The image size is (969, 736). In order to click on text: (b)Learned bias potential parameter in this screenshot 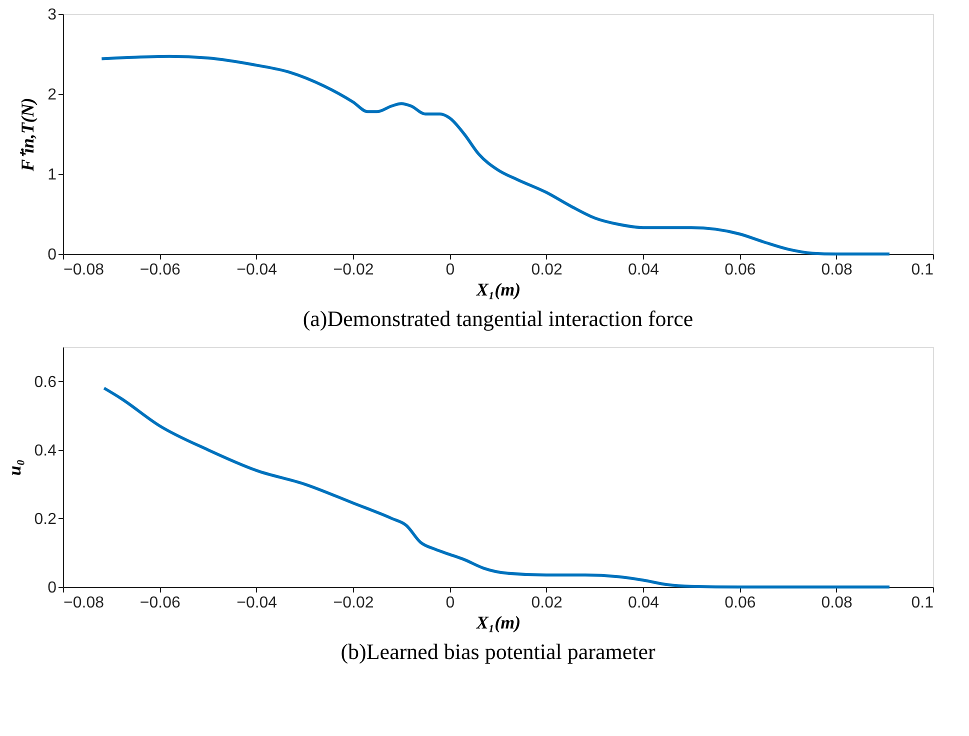, I will do `click(498, 651)`.